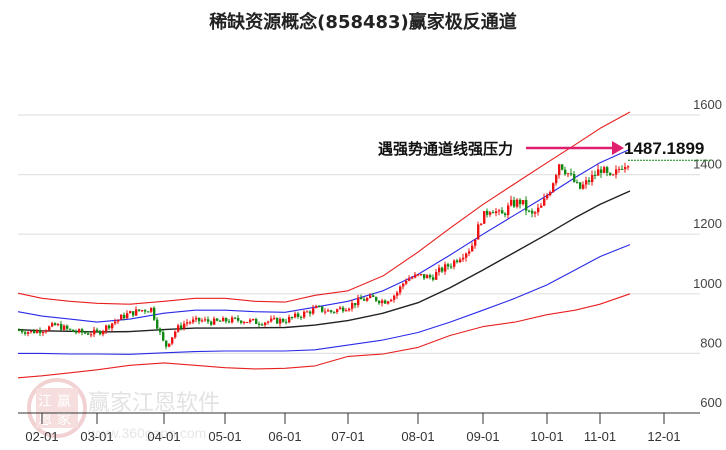  Describe the element at coordinates (146, 433) in the screenshot. I see `watermark-url: www.360gann.com` at that location.